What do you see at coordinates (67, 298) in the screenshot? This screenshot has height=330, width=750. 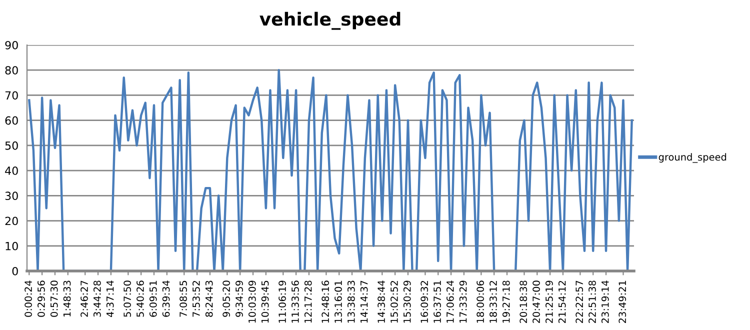 I see `x-tick-label: 1:48:33` at bounding box center [67, 298].